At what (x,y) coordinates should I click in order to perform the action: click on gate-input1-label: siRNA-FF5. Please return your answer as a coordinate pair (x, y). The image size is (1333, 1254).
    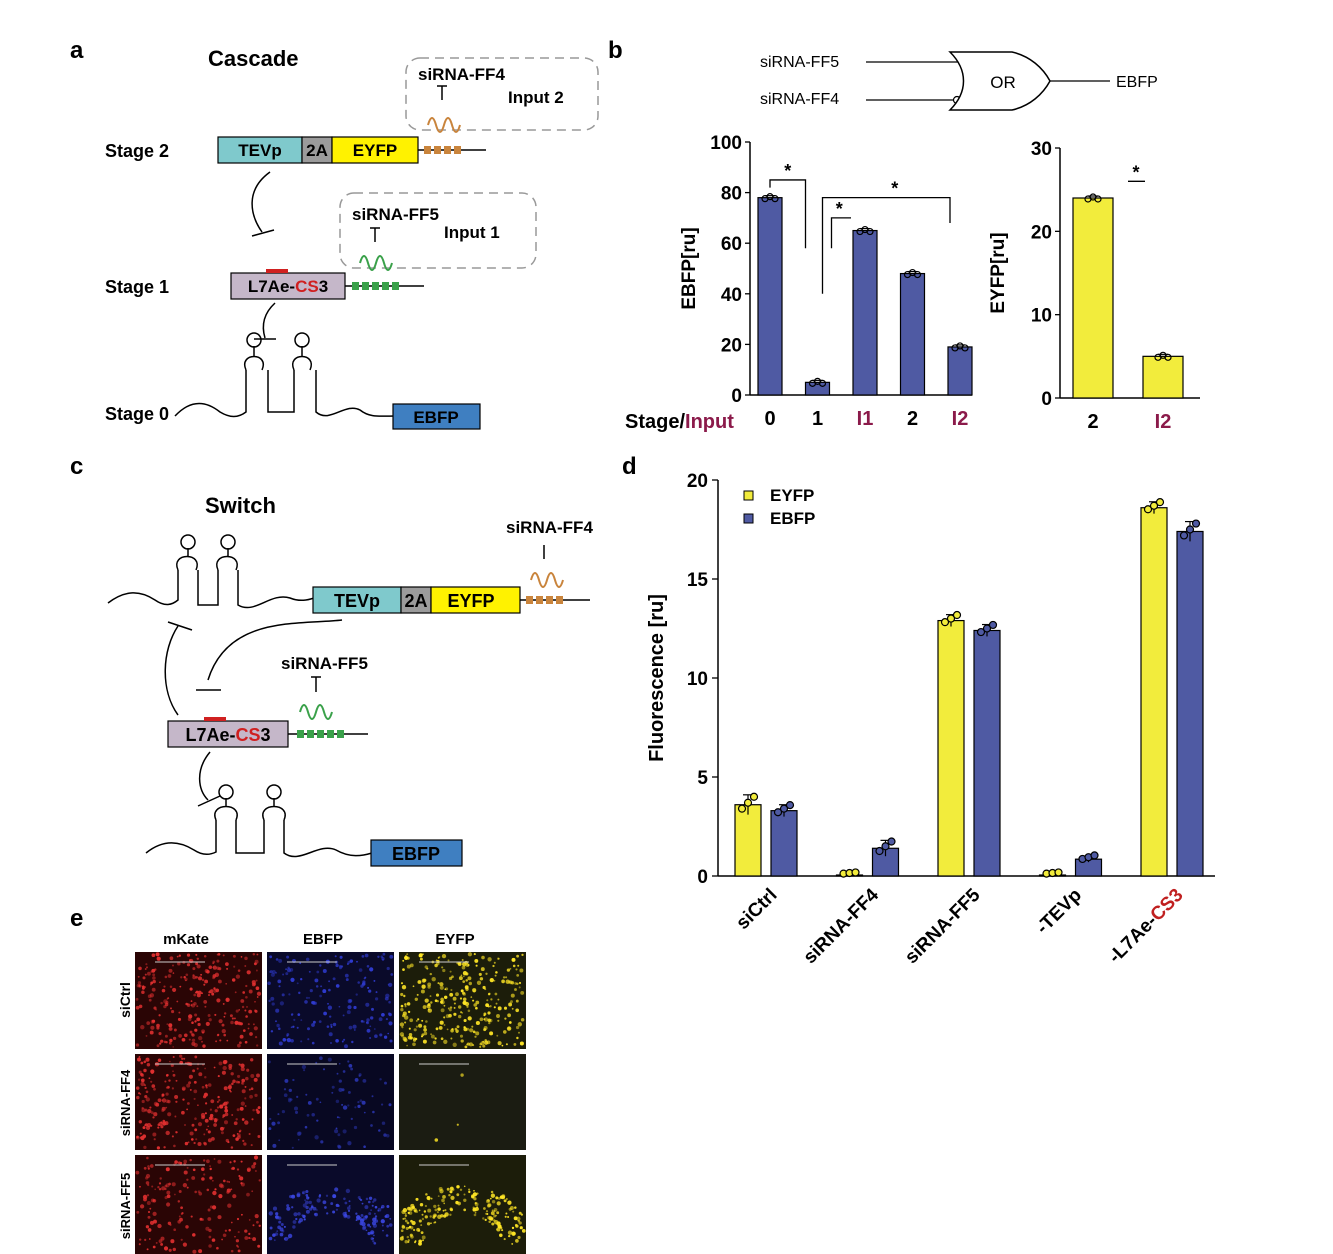
    Looking at the image, I should click on (799, 62).